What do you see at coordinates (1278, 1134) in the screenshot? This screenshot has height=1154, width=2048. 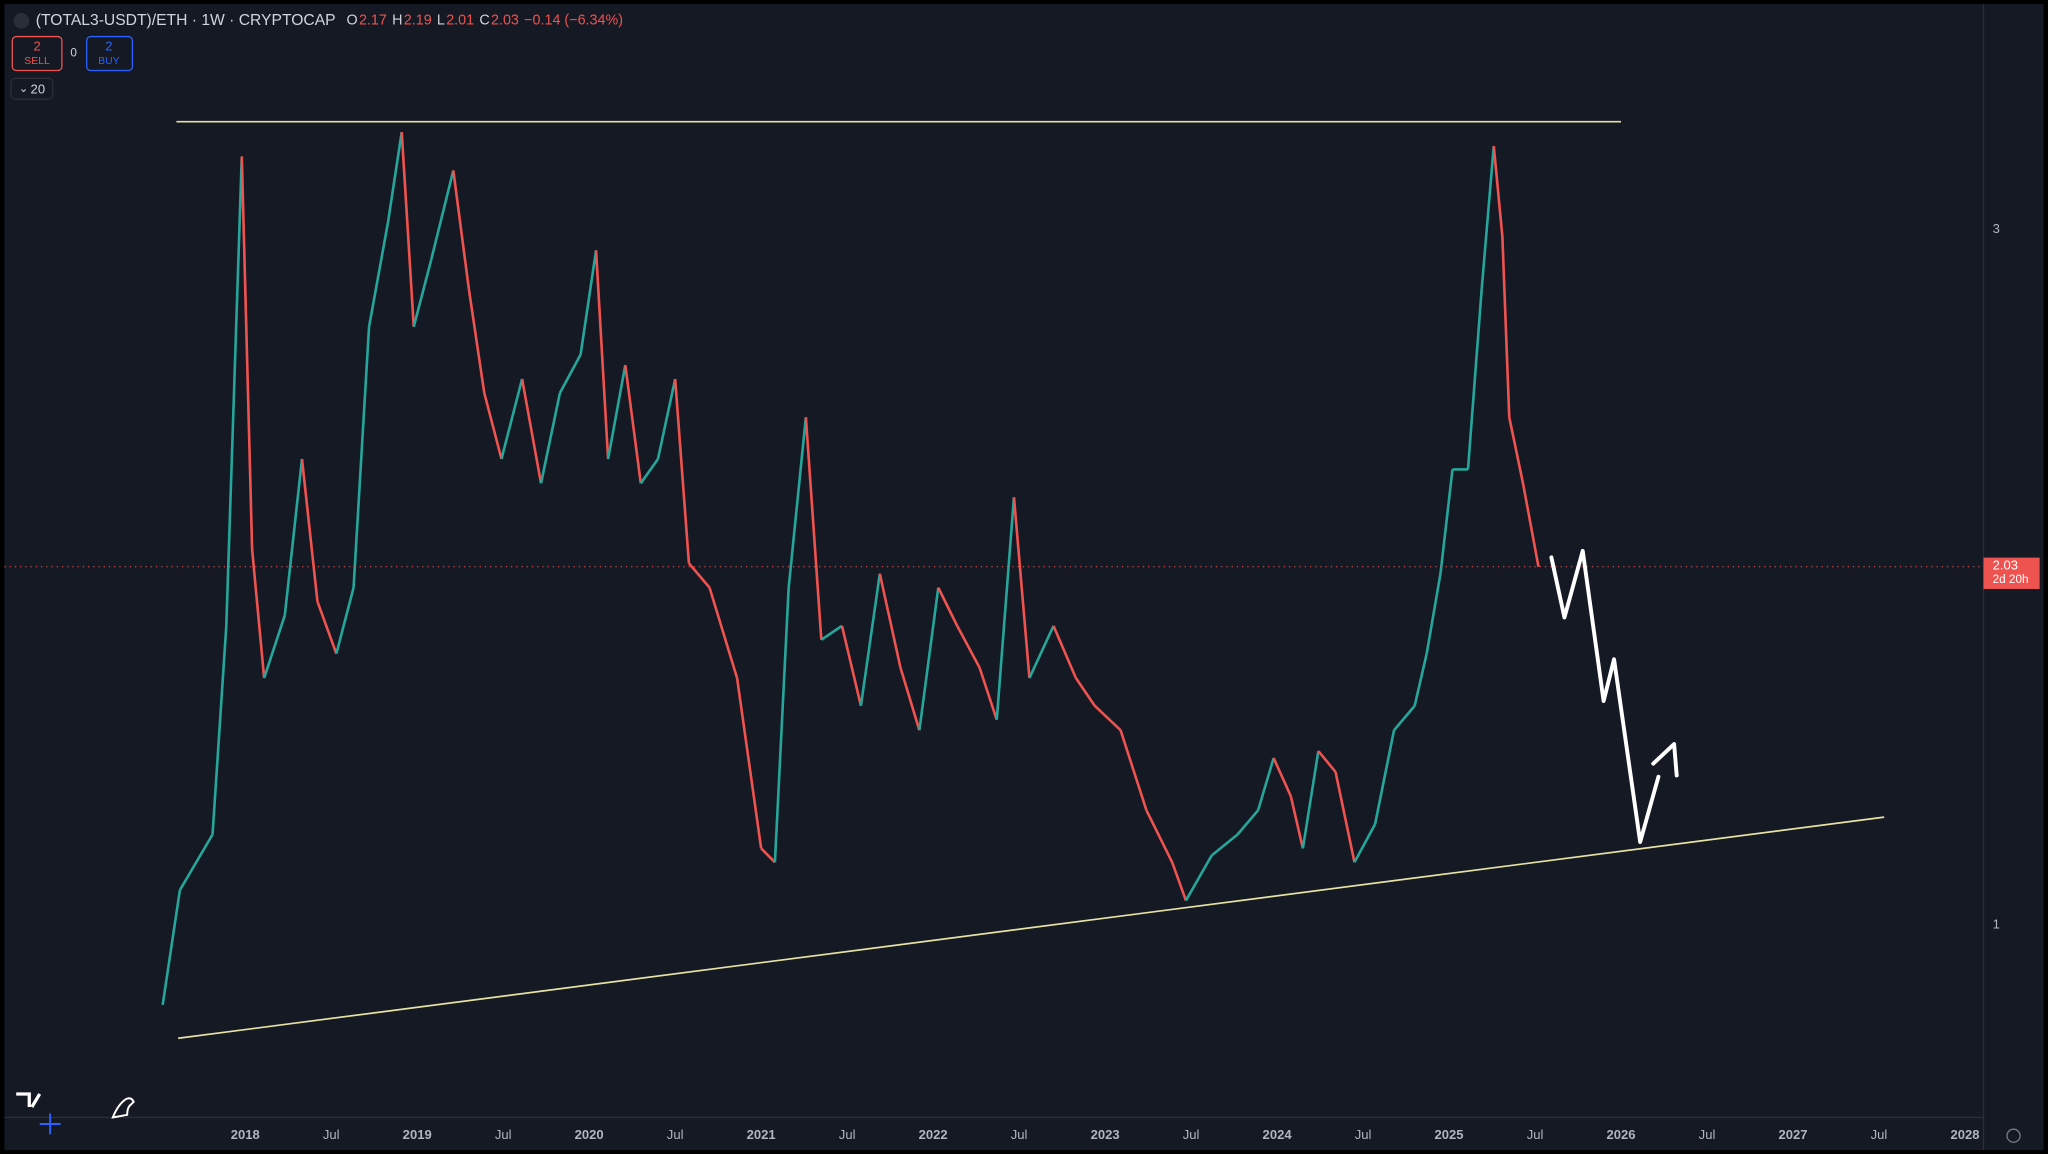 I see `x-tick-label: 2024` at bounding box center [1278, 1134].